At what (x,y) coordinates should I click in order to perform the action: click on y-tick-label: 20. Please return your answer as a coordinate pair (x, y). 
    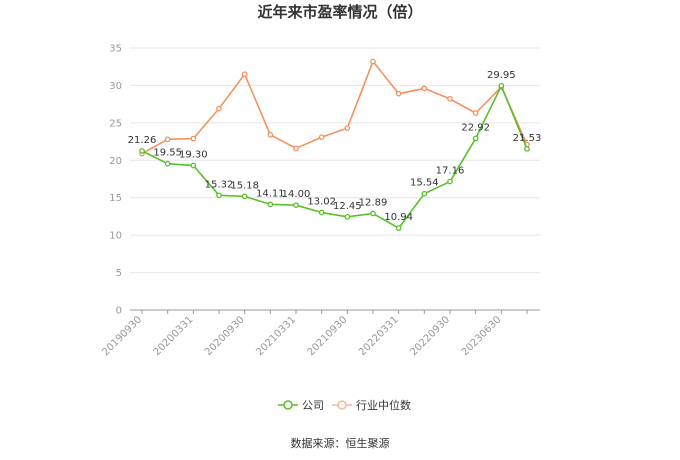
    Looking at the image, I should click on (115, 161).